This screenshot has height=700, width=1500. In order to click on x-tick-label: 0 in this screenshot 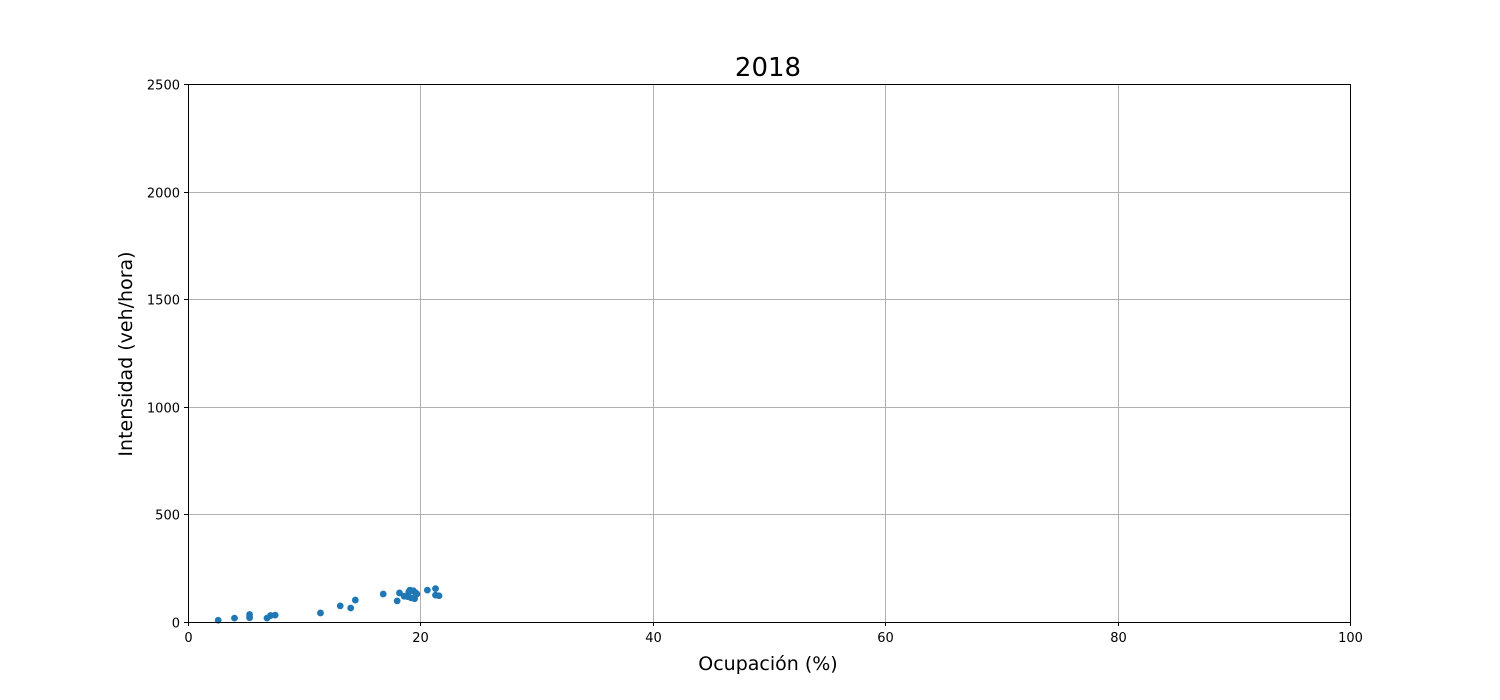, I will do `click(188, 638)`.